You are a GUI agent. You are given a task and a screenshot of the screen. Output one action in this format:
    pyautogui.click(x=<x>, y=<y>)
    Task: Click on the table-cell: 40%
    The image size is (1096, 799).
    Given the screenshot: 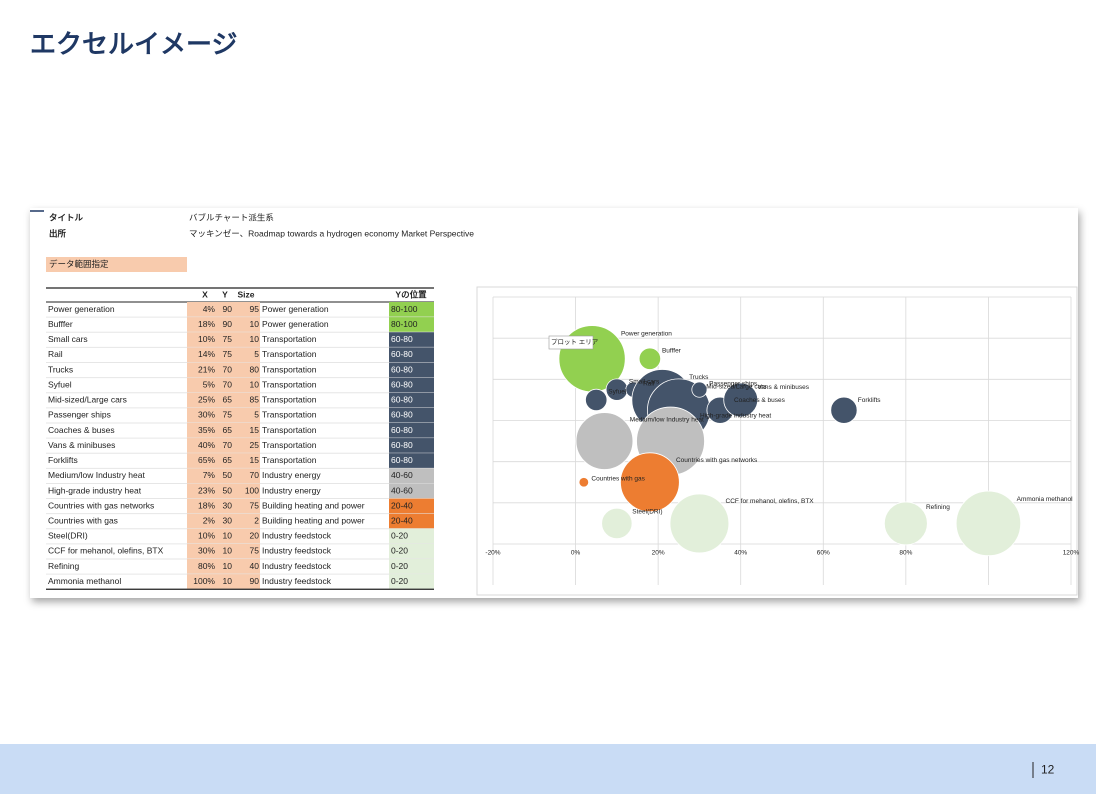 What is the action you would take?
    pyautogui.click(x=206, y=445)
    